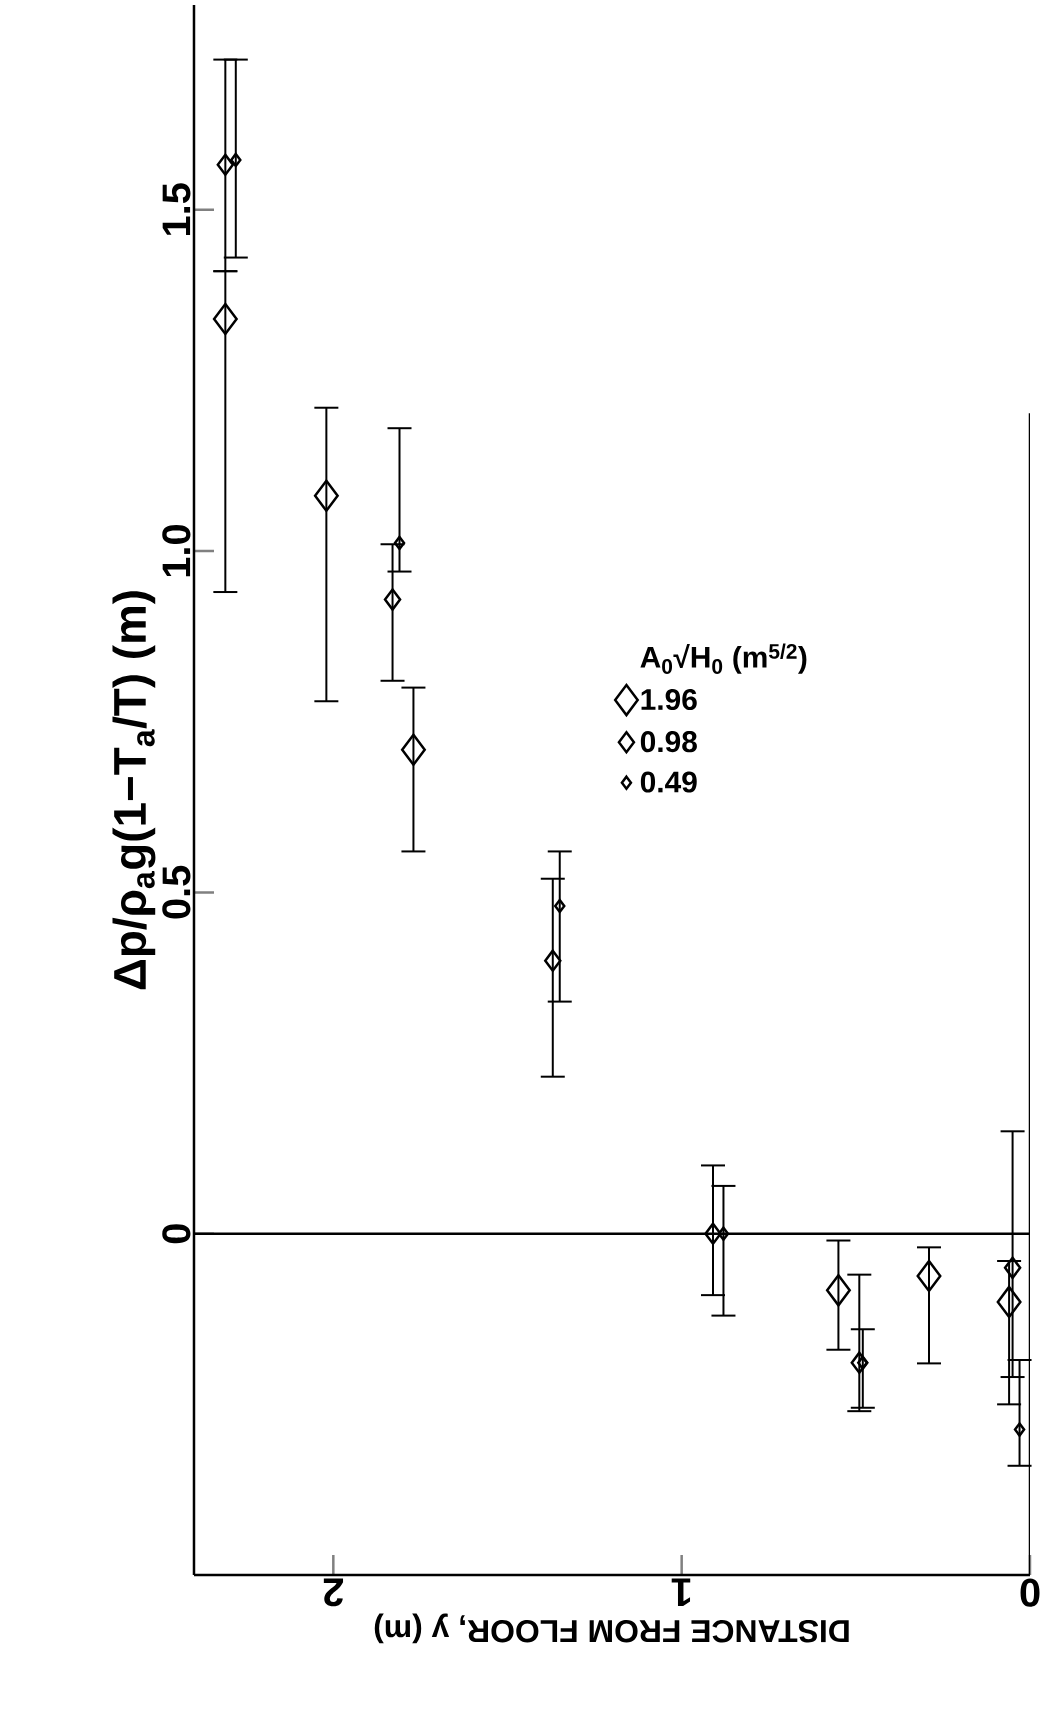 The image size is (1047, 1709). What do you see at coordinates (176, 551) in the screenshot?
I see `y-tick-label: 1.0` at bounding box center [176, 551].